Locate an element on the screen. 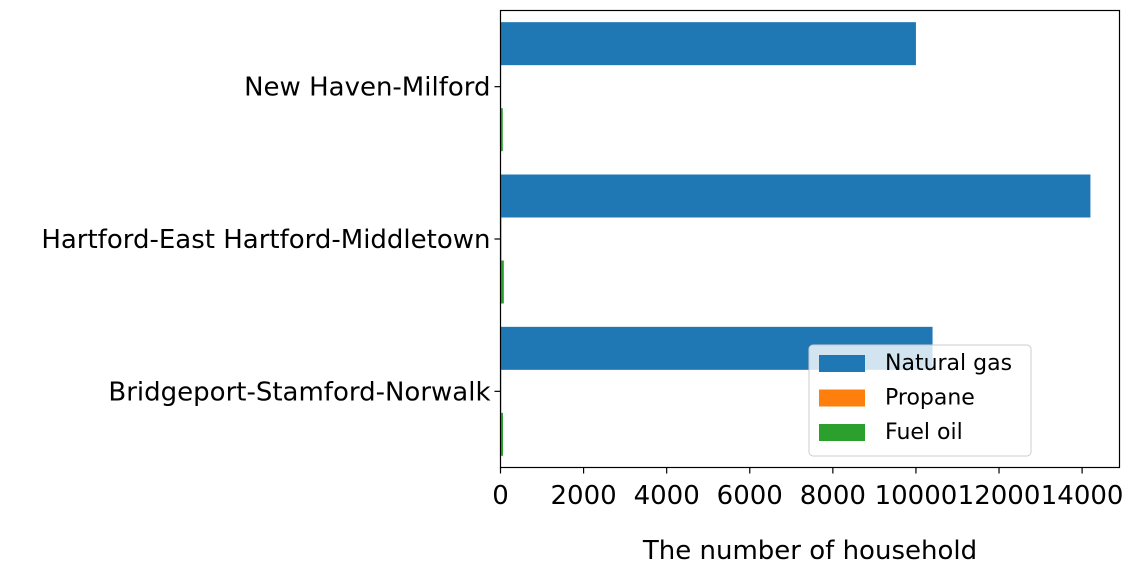  x-tick-label: 0 is located at coordinates (500, 496).